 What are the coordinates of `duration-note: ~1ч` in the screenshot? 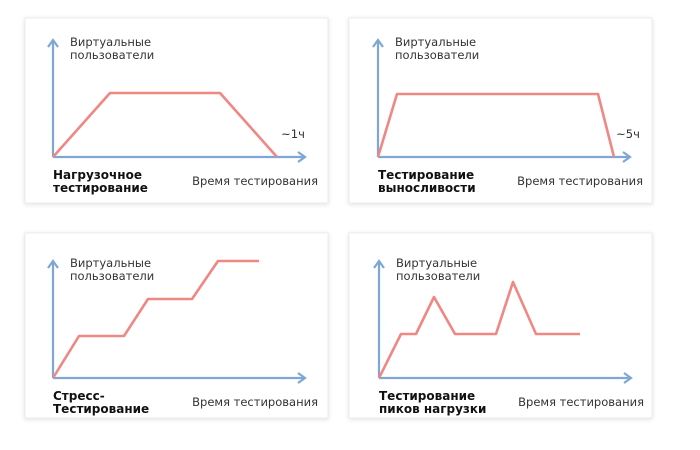 It's located at (293, 134).